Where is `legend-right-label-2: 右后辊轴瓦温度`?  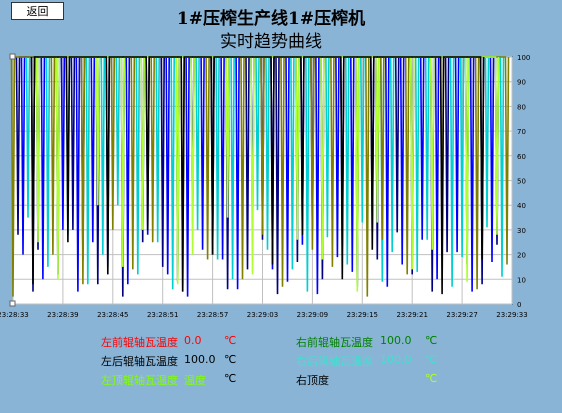 legend-right-label-2: 右后辊轴瓦温度 is located at coordinates (334, 361).